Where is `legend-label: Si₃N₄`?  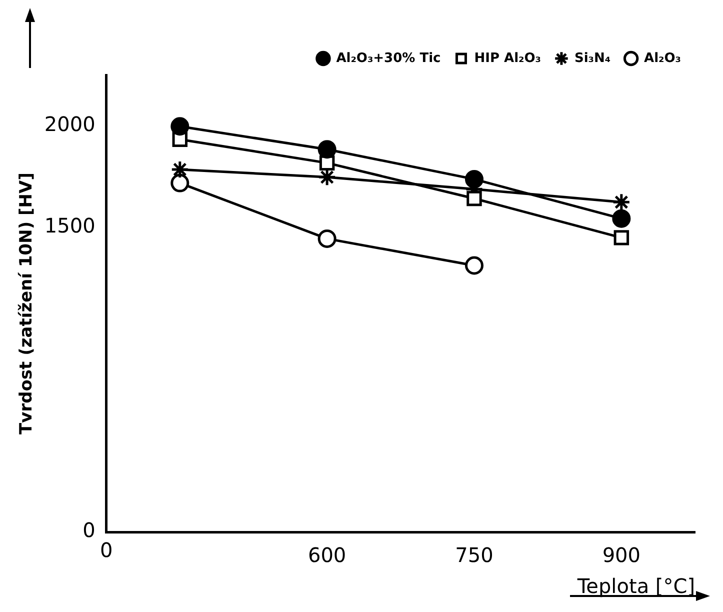 legend-label: Si₃N₄ is located at coordinates (592, 58).